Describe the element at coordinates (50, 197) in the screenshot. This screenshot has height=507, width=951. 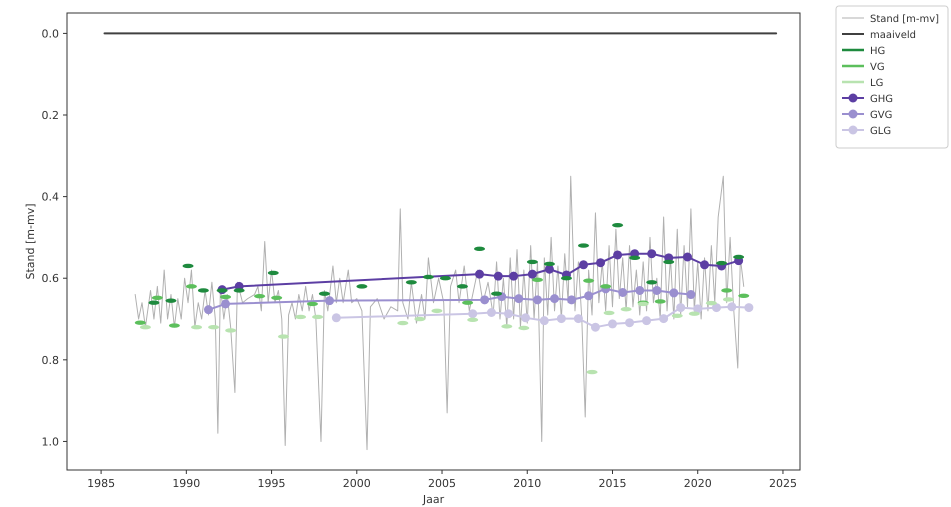
I see `y-tick-label: 0.4` at that location.